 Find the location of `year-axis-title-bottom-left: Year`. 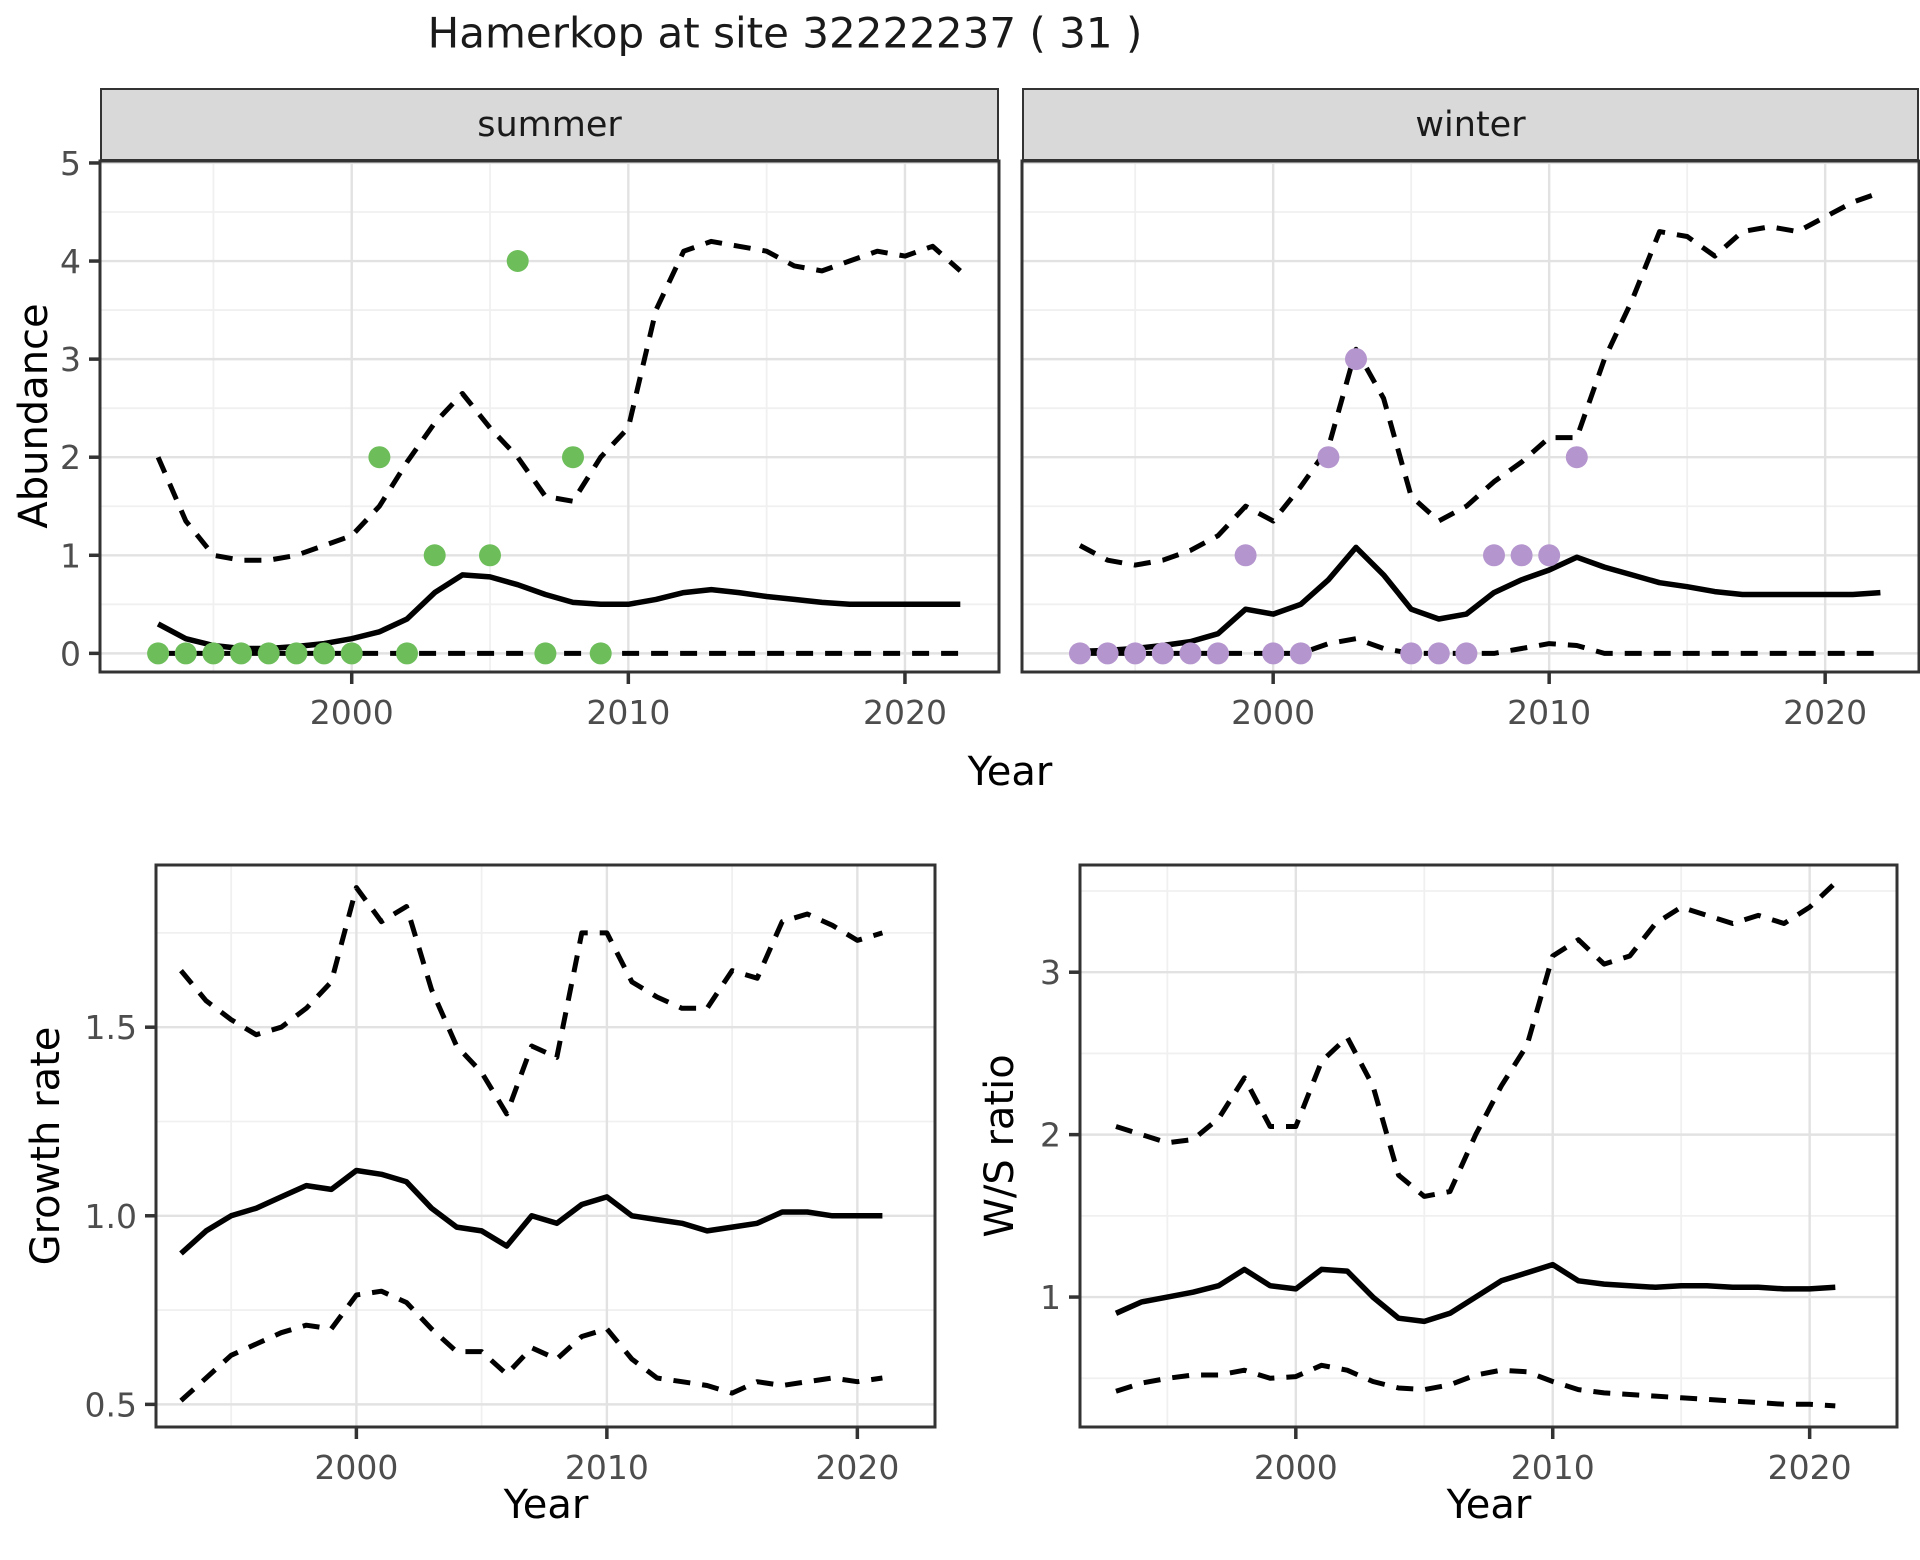

year-axis-title-bottom-left: Year is located at coordinates (546, 1505).